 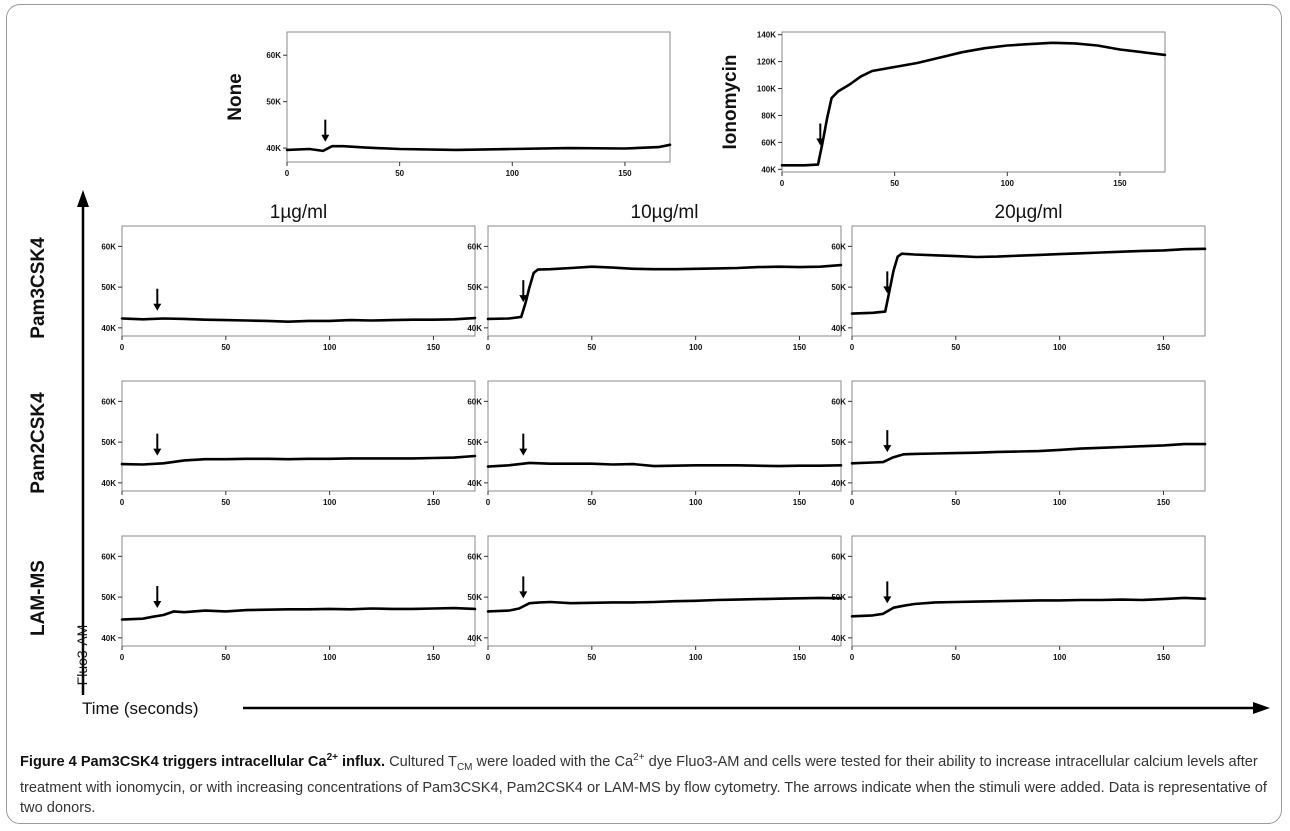 I want to click on grid-panel-6-plot-frame, so click(x=298, y=591).